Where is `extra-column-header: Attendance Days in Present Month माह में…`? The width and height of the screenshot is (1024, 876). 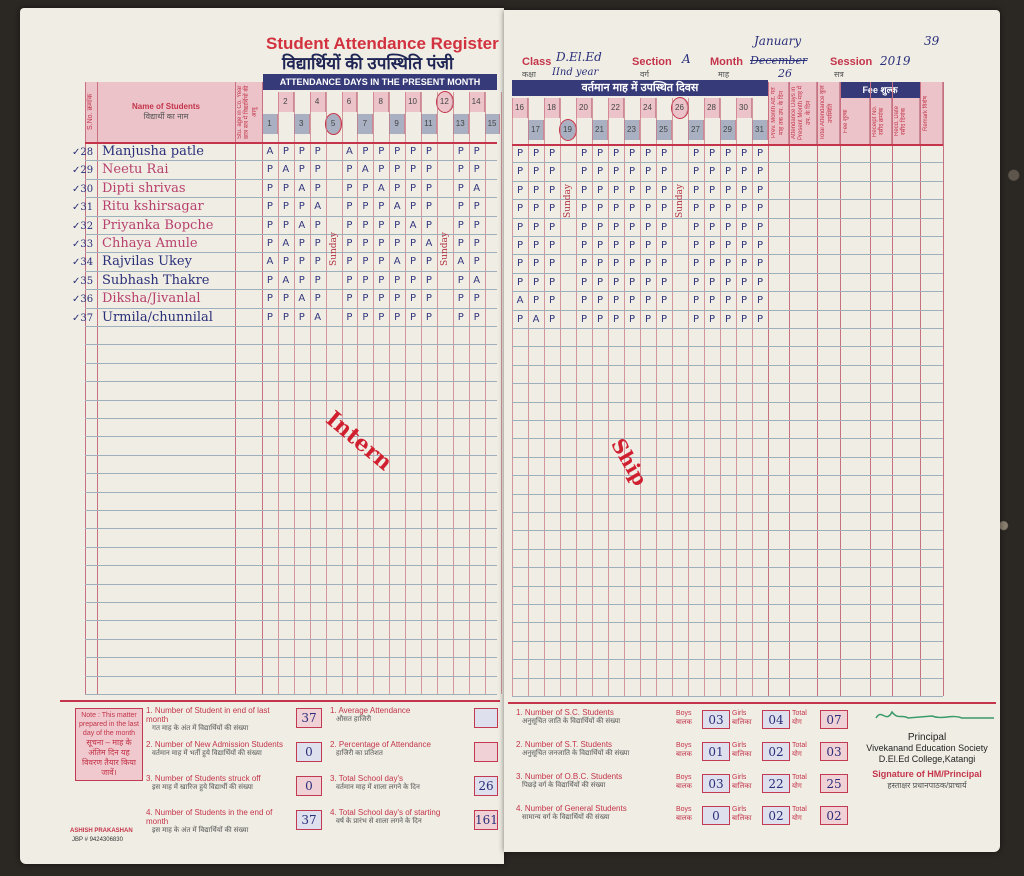
extra-column-header: Attendance Days in Present Month माह में… is located at coordinates (803, 113).